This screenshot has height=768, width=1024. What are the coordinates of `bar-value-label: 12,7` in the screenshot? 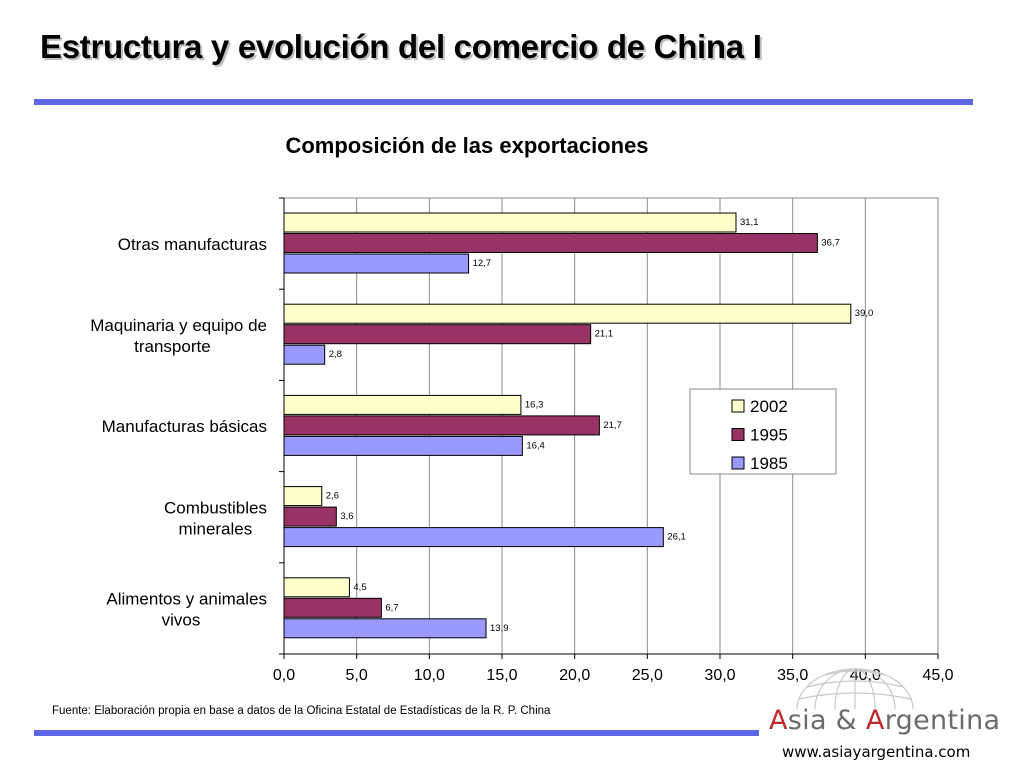 It's located at (482, 263).